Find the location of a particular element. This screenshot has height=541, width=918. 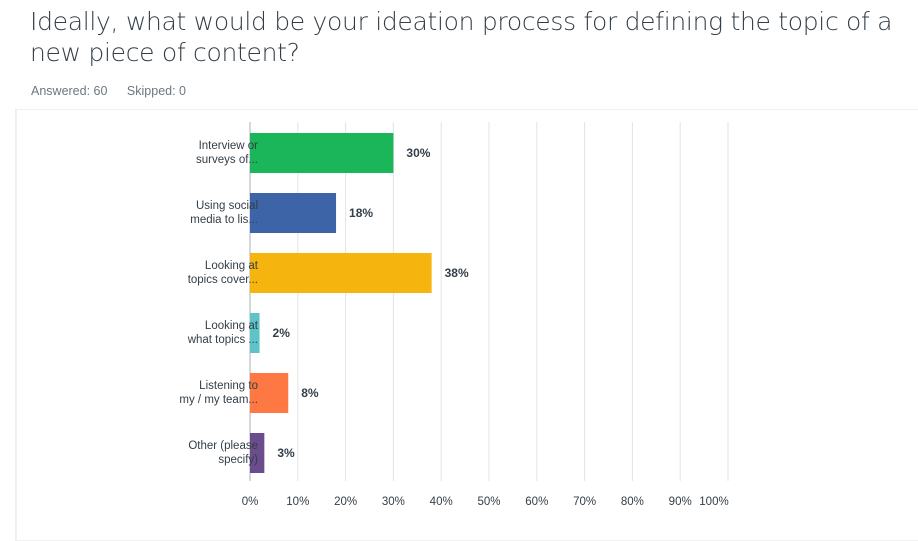

x-tick-label: 60% is located at coordinates (536, 502).